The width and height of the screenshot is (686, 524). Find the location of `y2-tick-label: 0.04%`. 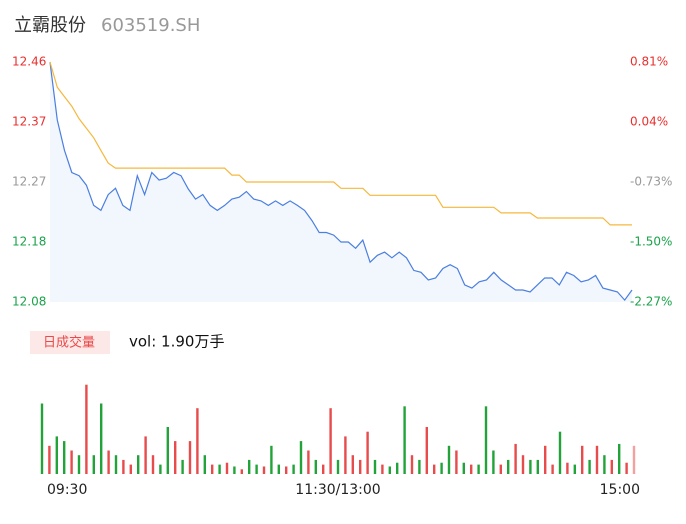

y2-tick-label: 0.04% is located at coordinates (649, 122).